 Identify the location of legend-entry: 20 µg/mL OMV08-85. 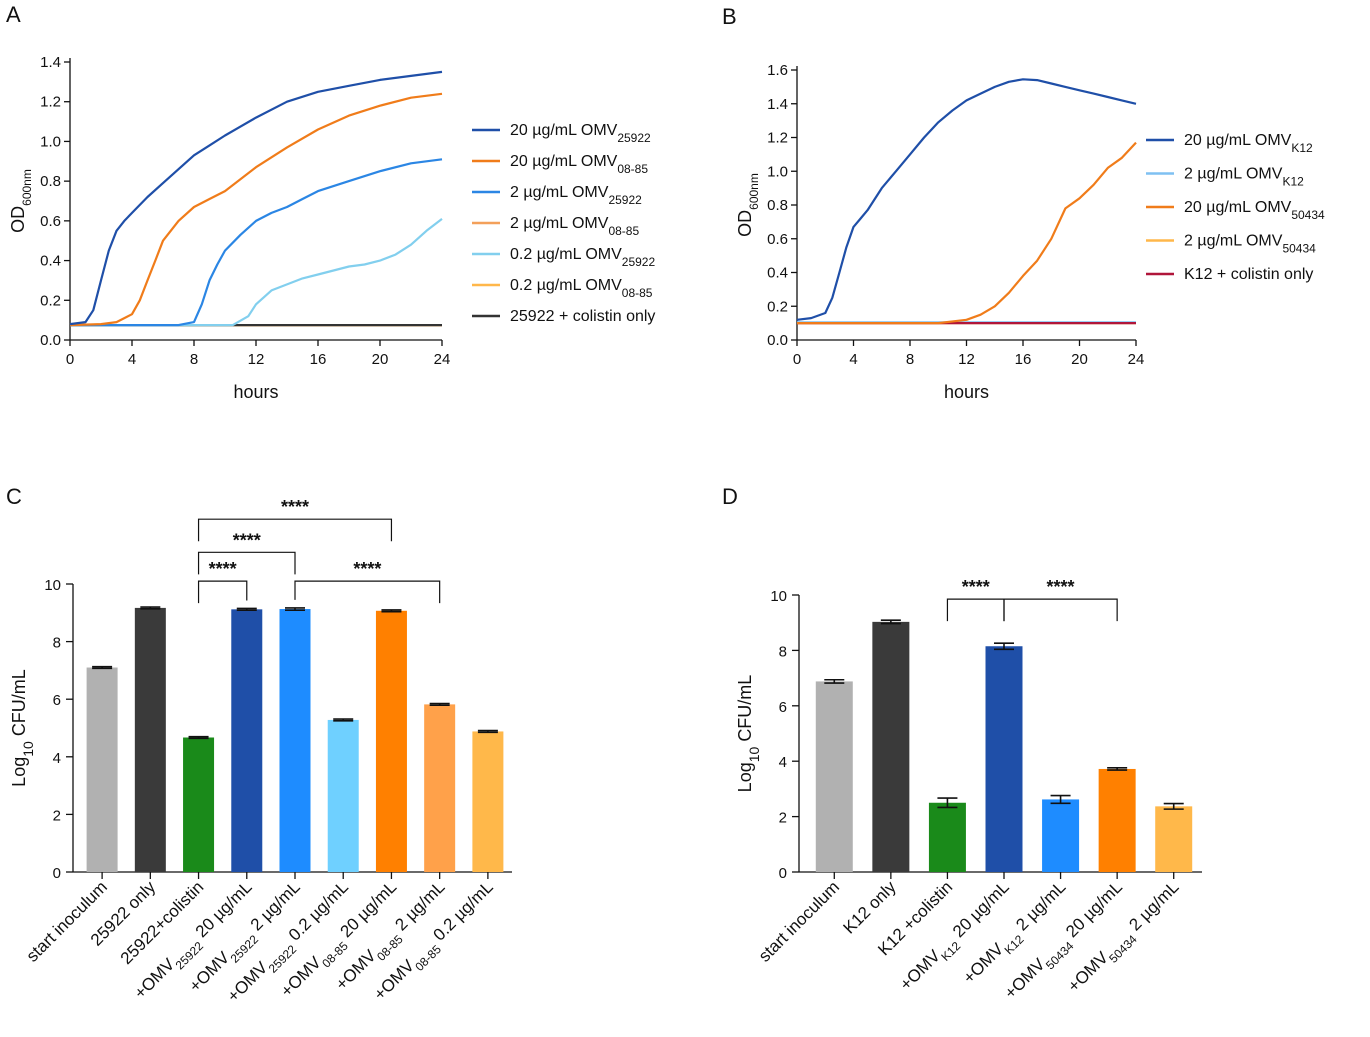
(579, 164).